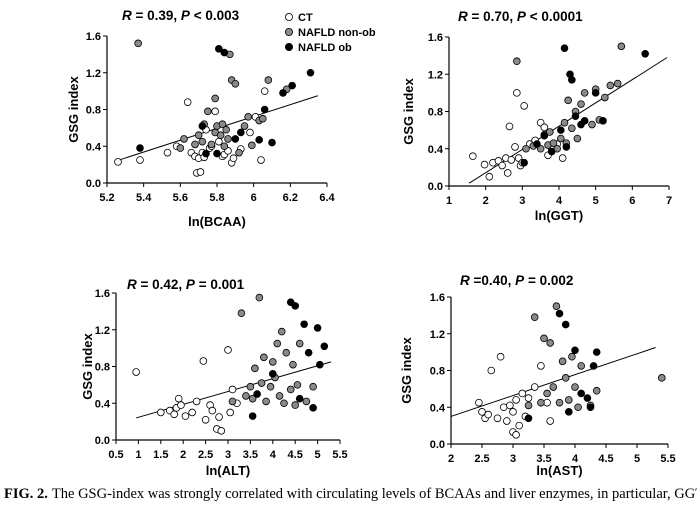  Describe the element at coordinates (667, 459) in the screenshot. I see `x-tick-label: 5.5` at that location.